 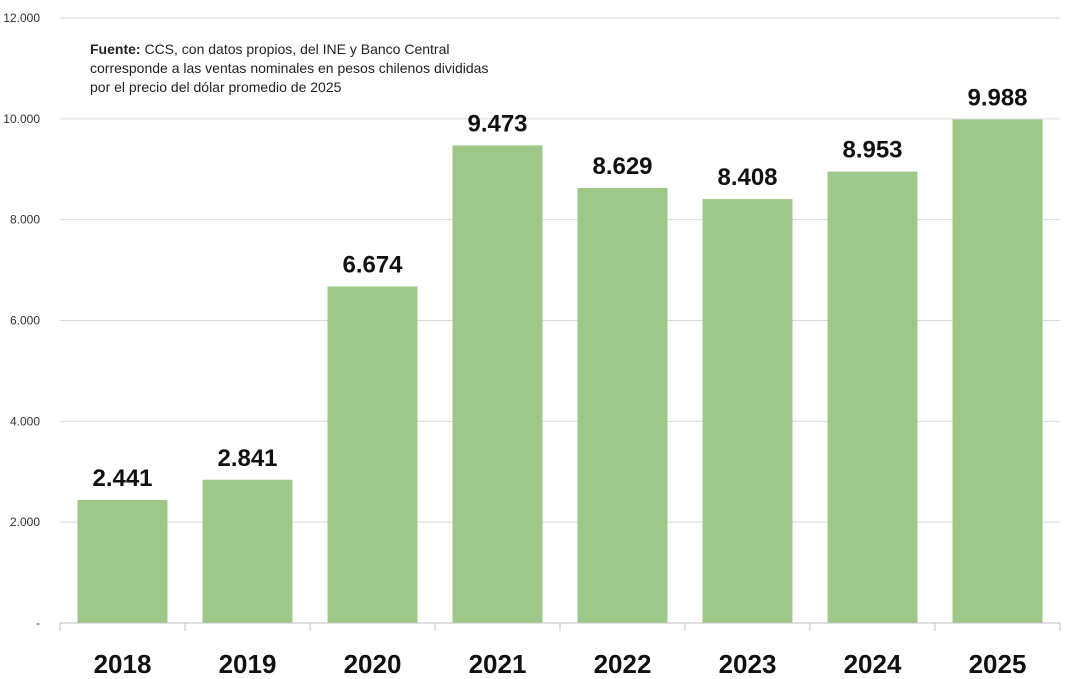 What do you see at coordinates (38, 623) in the screenshot?
I see `y-tick-label: -` at bounding box center [38, 623].